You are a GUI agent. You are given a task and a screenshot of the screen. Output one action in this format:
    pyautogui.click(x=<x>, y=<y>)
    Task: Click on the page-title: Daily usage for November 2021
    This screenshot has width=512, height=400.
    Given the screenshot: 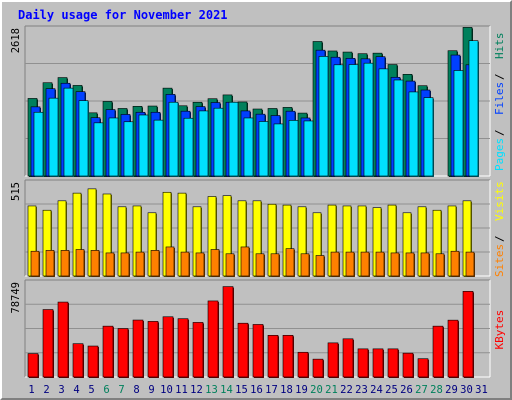 What is the action you would take?
    pyautogui.click(x=123, y=15)
    